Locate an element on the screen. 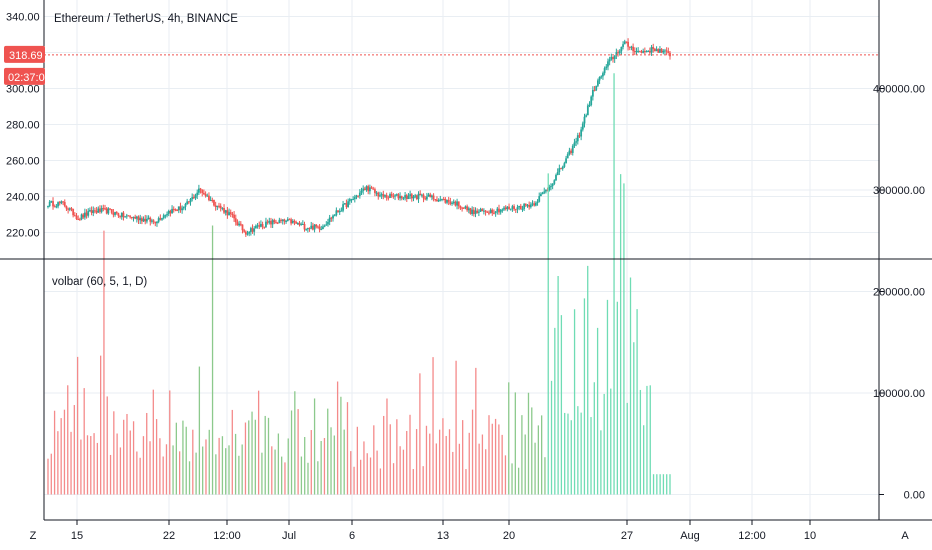 This screenshot has width=932, height=550. time-tick-label: Jul is located at coordinates (289, 536).